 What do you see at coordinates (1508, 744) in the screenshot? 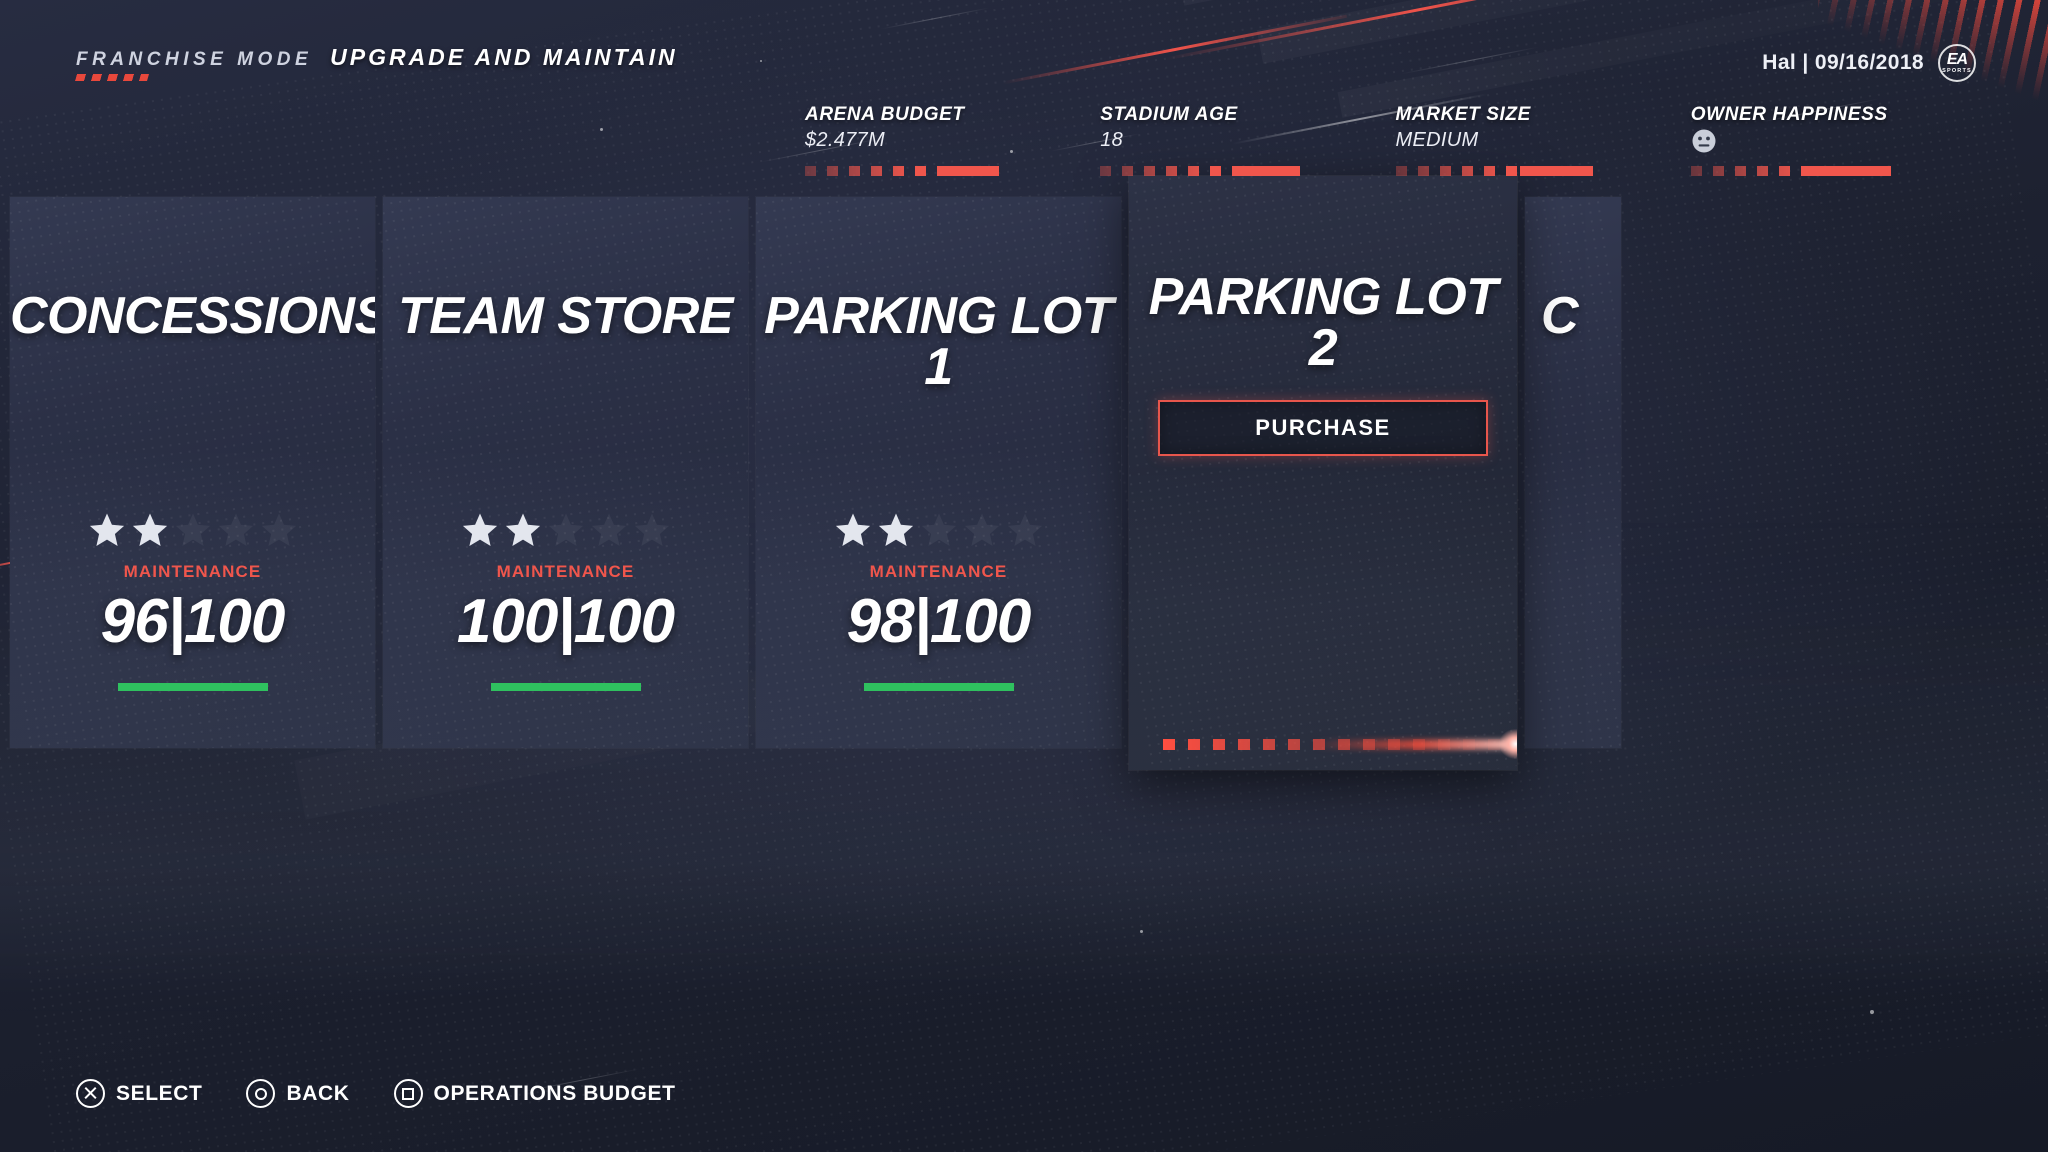
I see `glow-bar-highlight` at bounding box center [1508, 744].